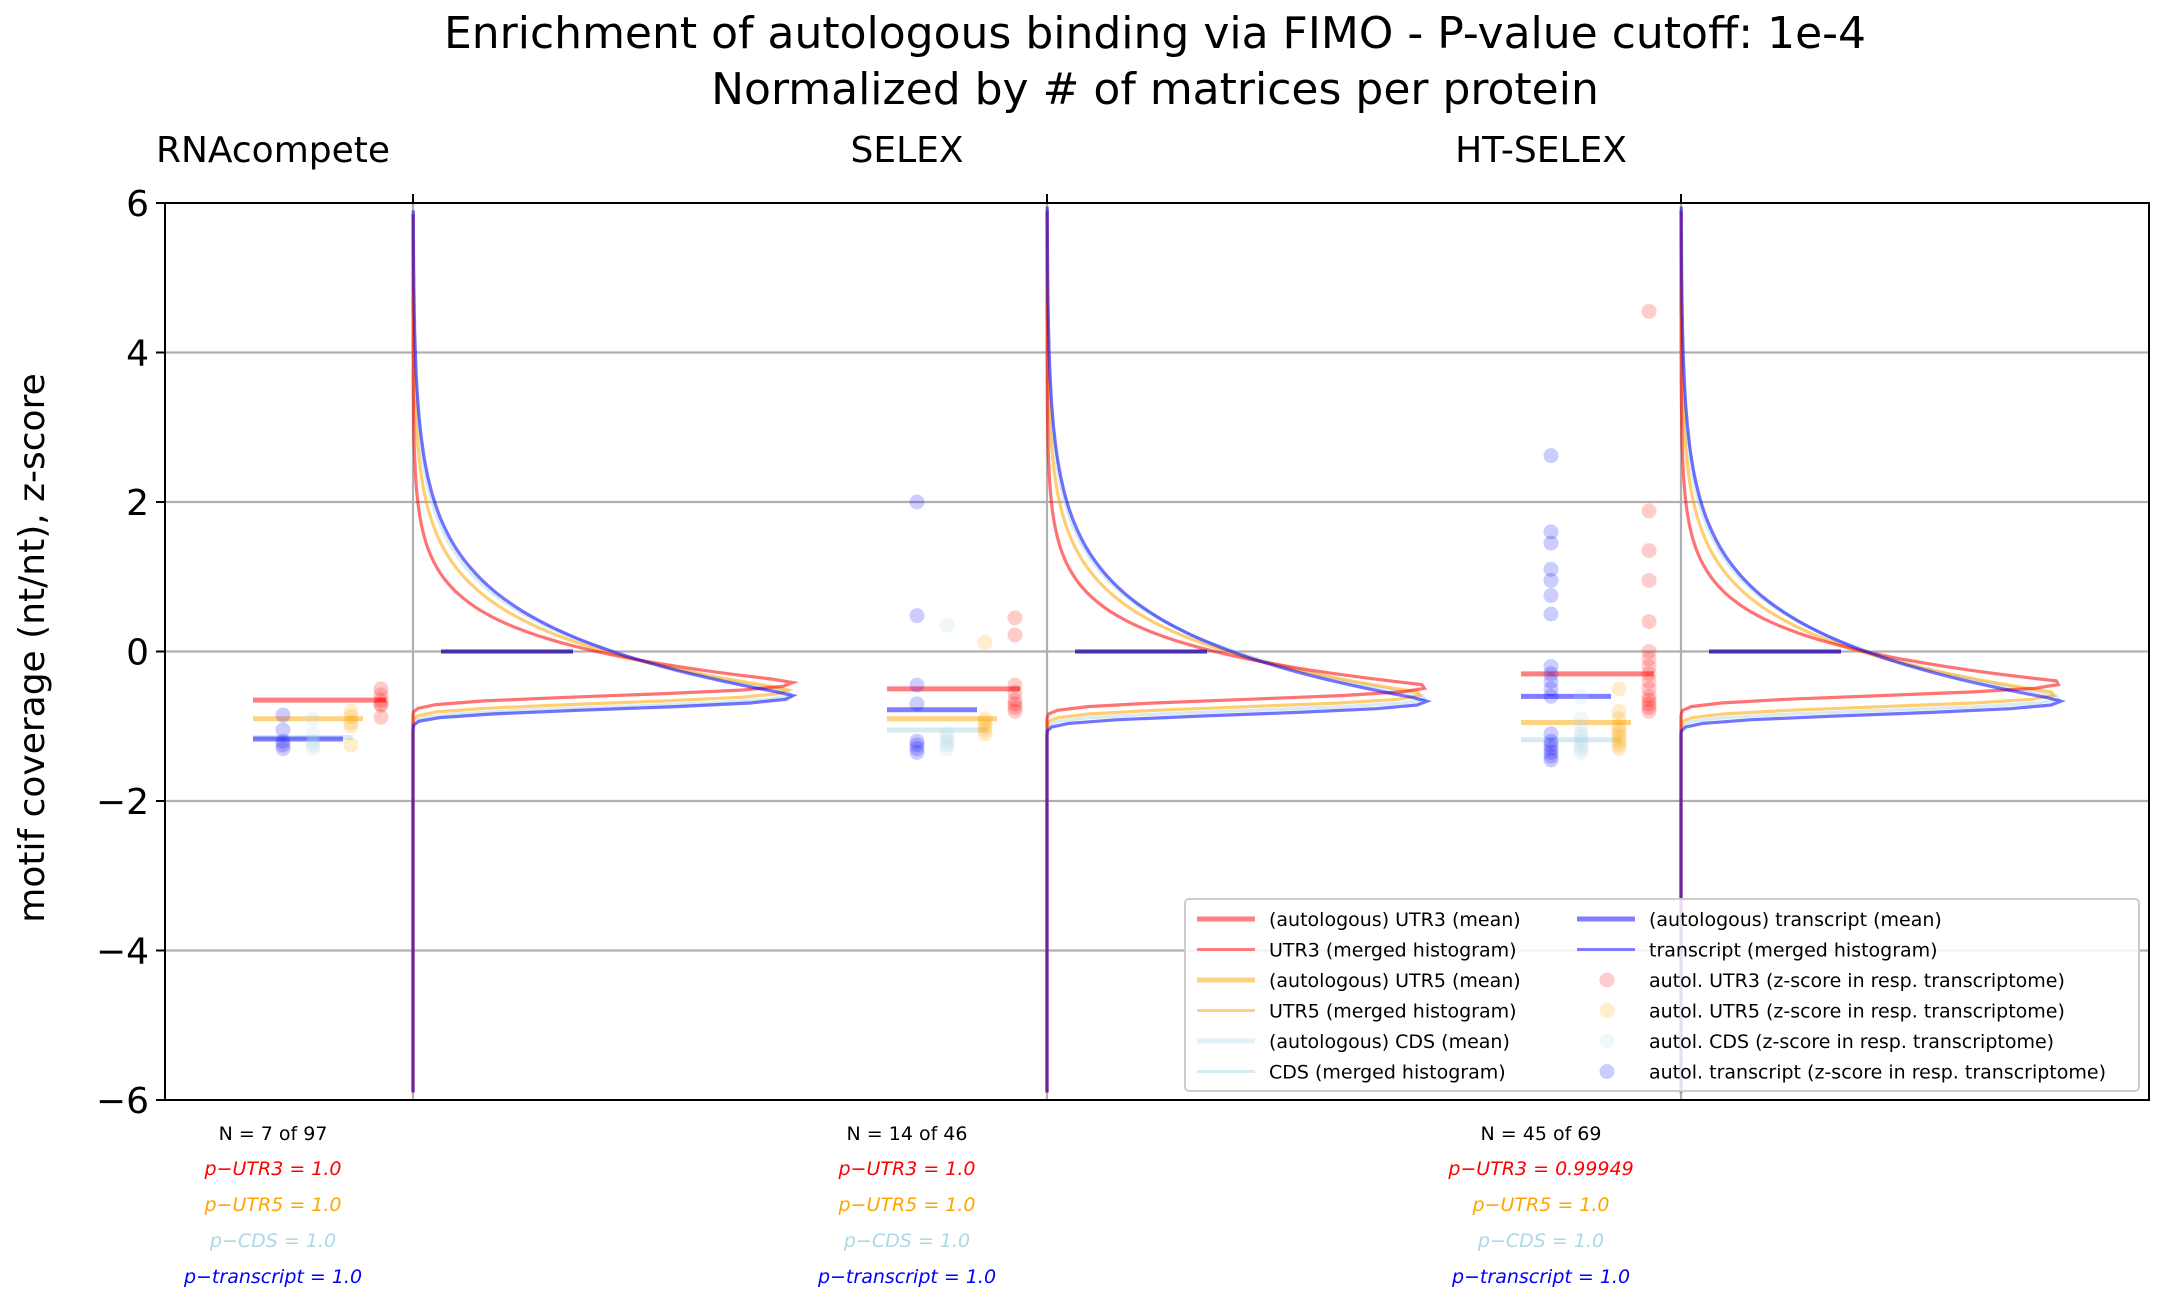 Image resolution: width=2161 pixels, height=1299 pixels. Describe the element at coordinates (122, 802) in the screenshot. I see `y-tick-label: −2` at that location.